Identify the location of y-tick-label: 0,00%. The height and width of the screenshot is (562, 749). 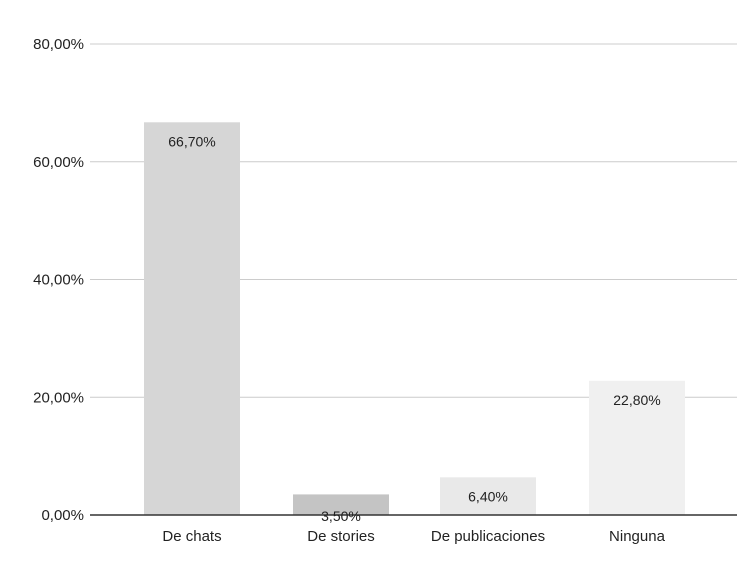
(62, 515).